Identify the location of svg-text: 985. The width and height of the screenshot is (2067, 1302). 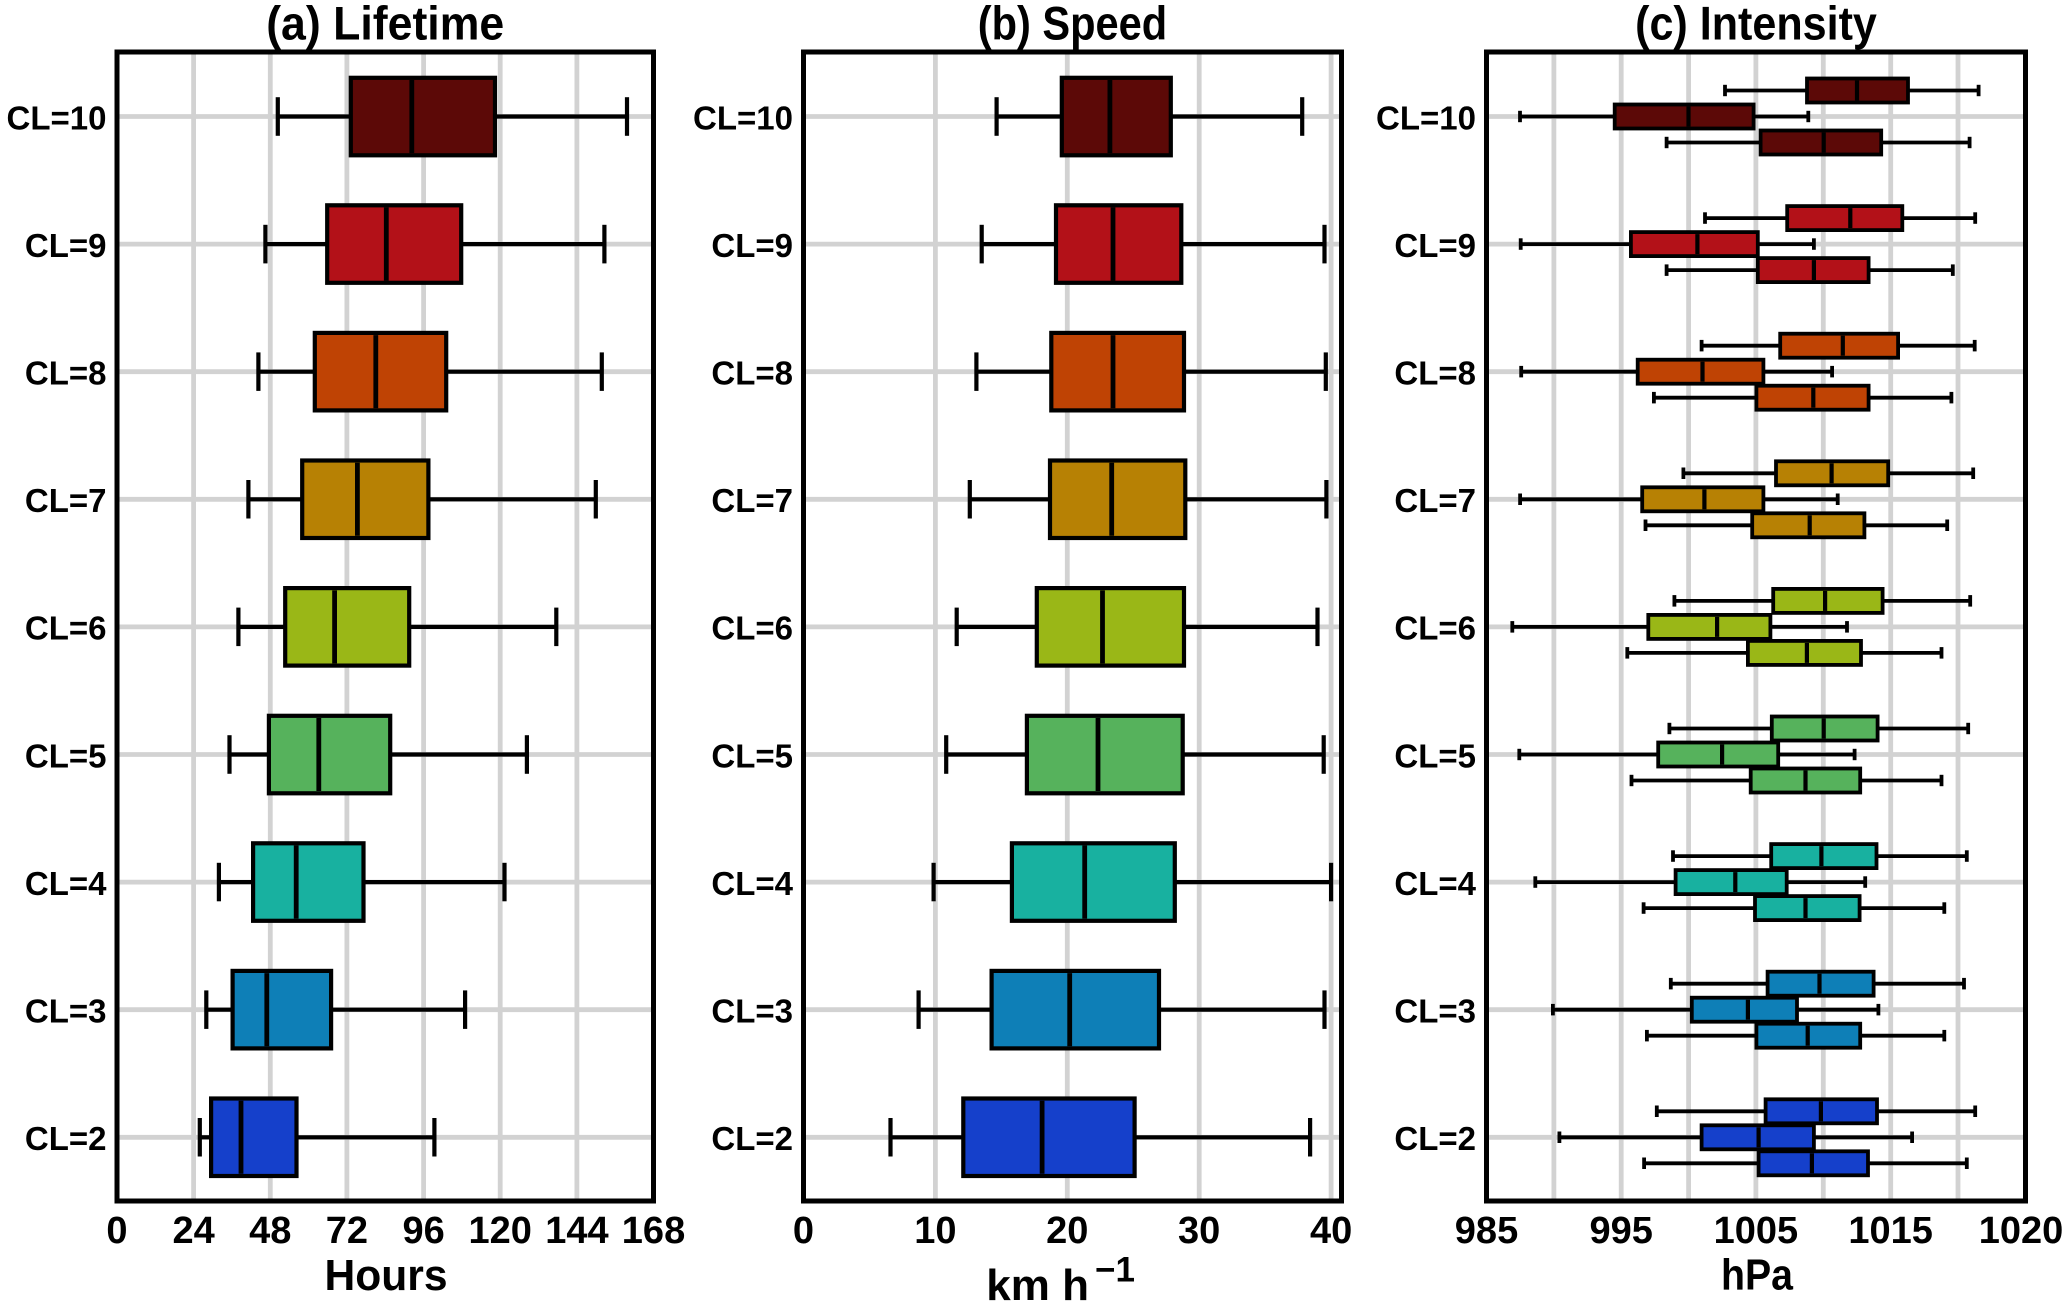
(1486, 1231).